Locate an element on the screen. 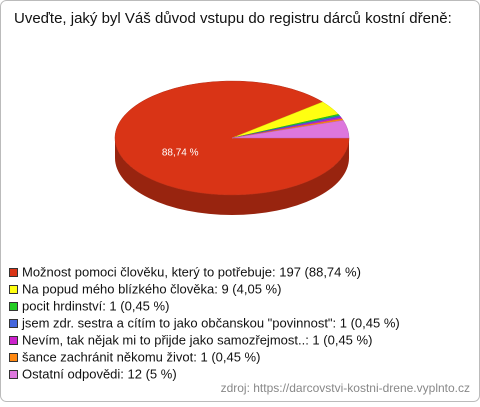 The height and width of the screenshot is (407, 480). legend-label: šance zachránit někomu život: 1 (0,45 %) is located at coordinates (141, 356).